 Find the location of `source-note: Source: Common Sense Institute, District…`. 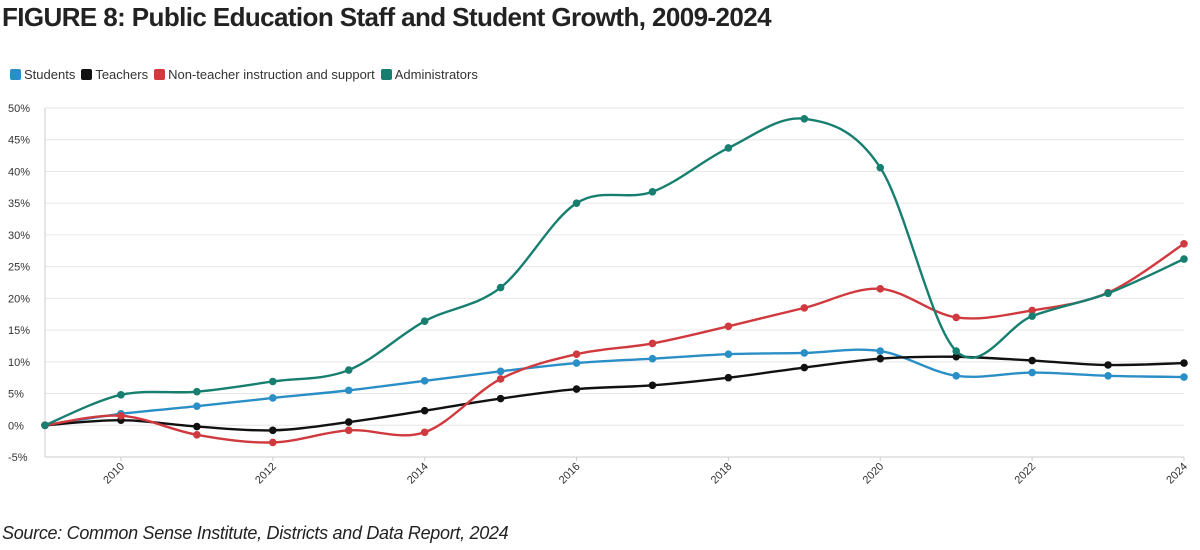

source-note: Source: Common Sense Institute, District… is located at coordinates (255, 533).